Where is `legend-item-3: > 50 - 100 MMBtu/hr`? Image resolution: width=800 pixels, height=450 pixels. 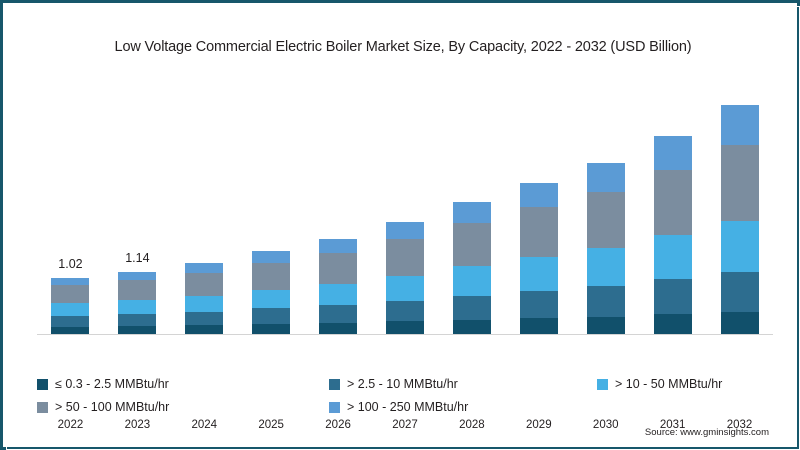
legend-item-3: > 50 - 100 MMBtu/hr is located at coordinates (183, 407).